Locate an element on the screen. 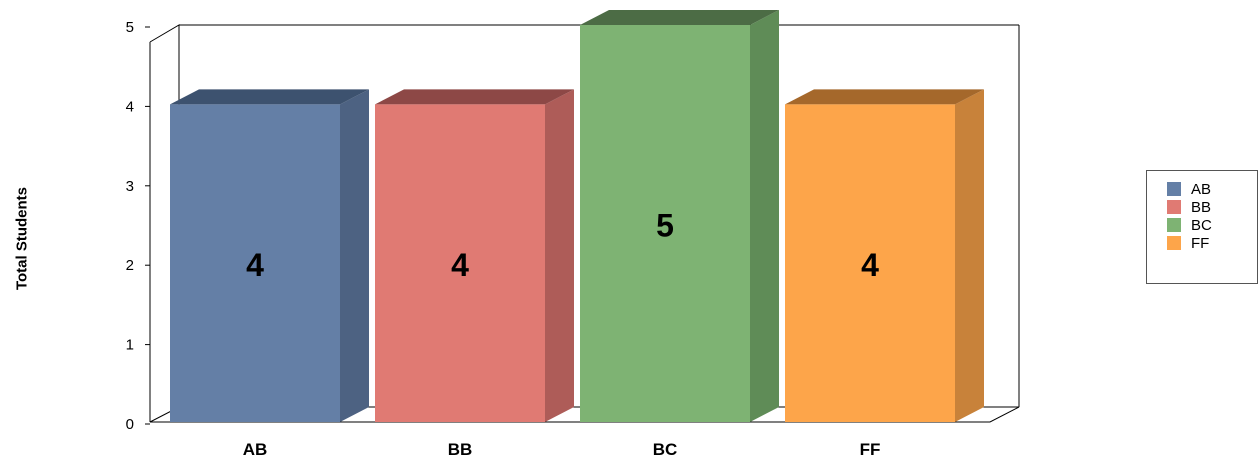  legend-item-ff: FF is located at coordinates (1202, 243).